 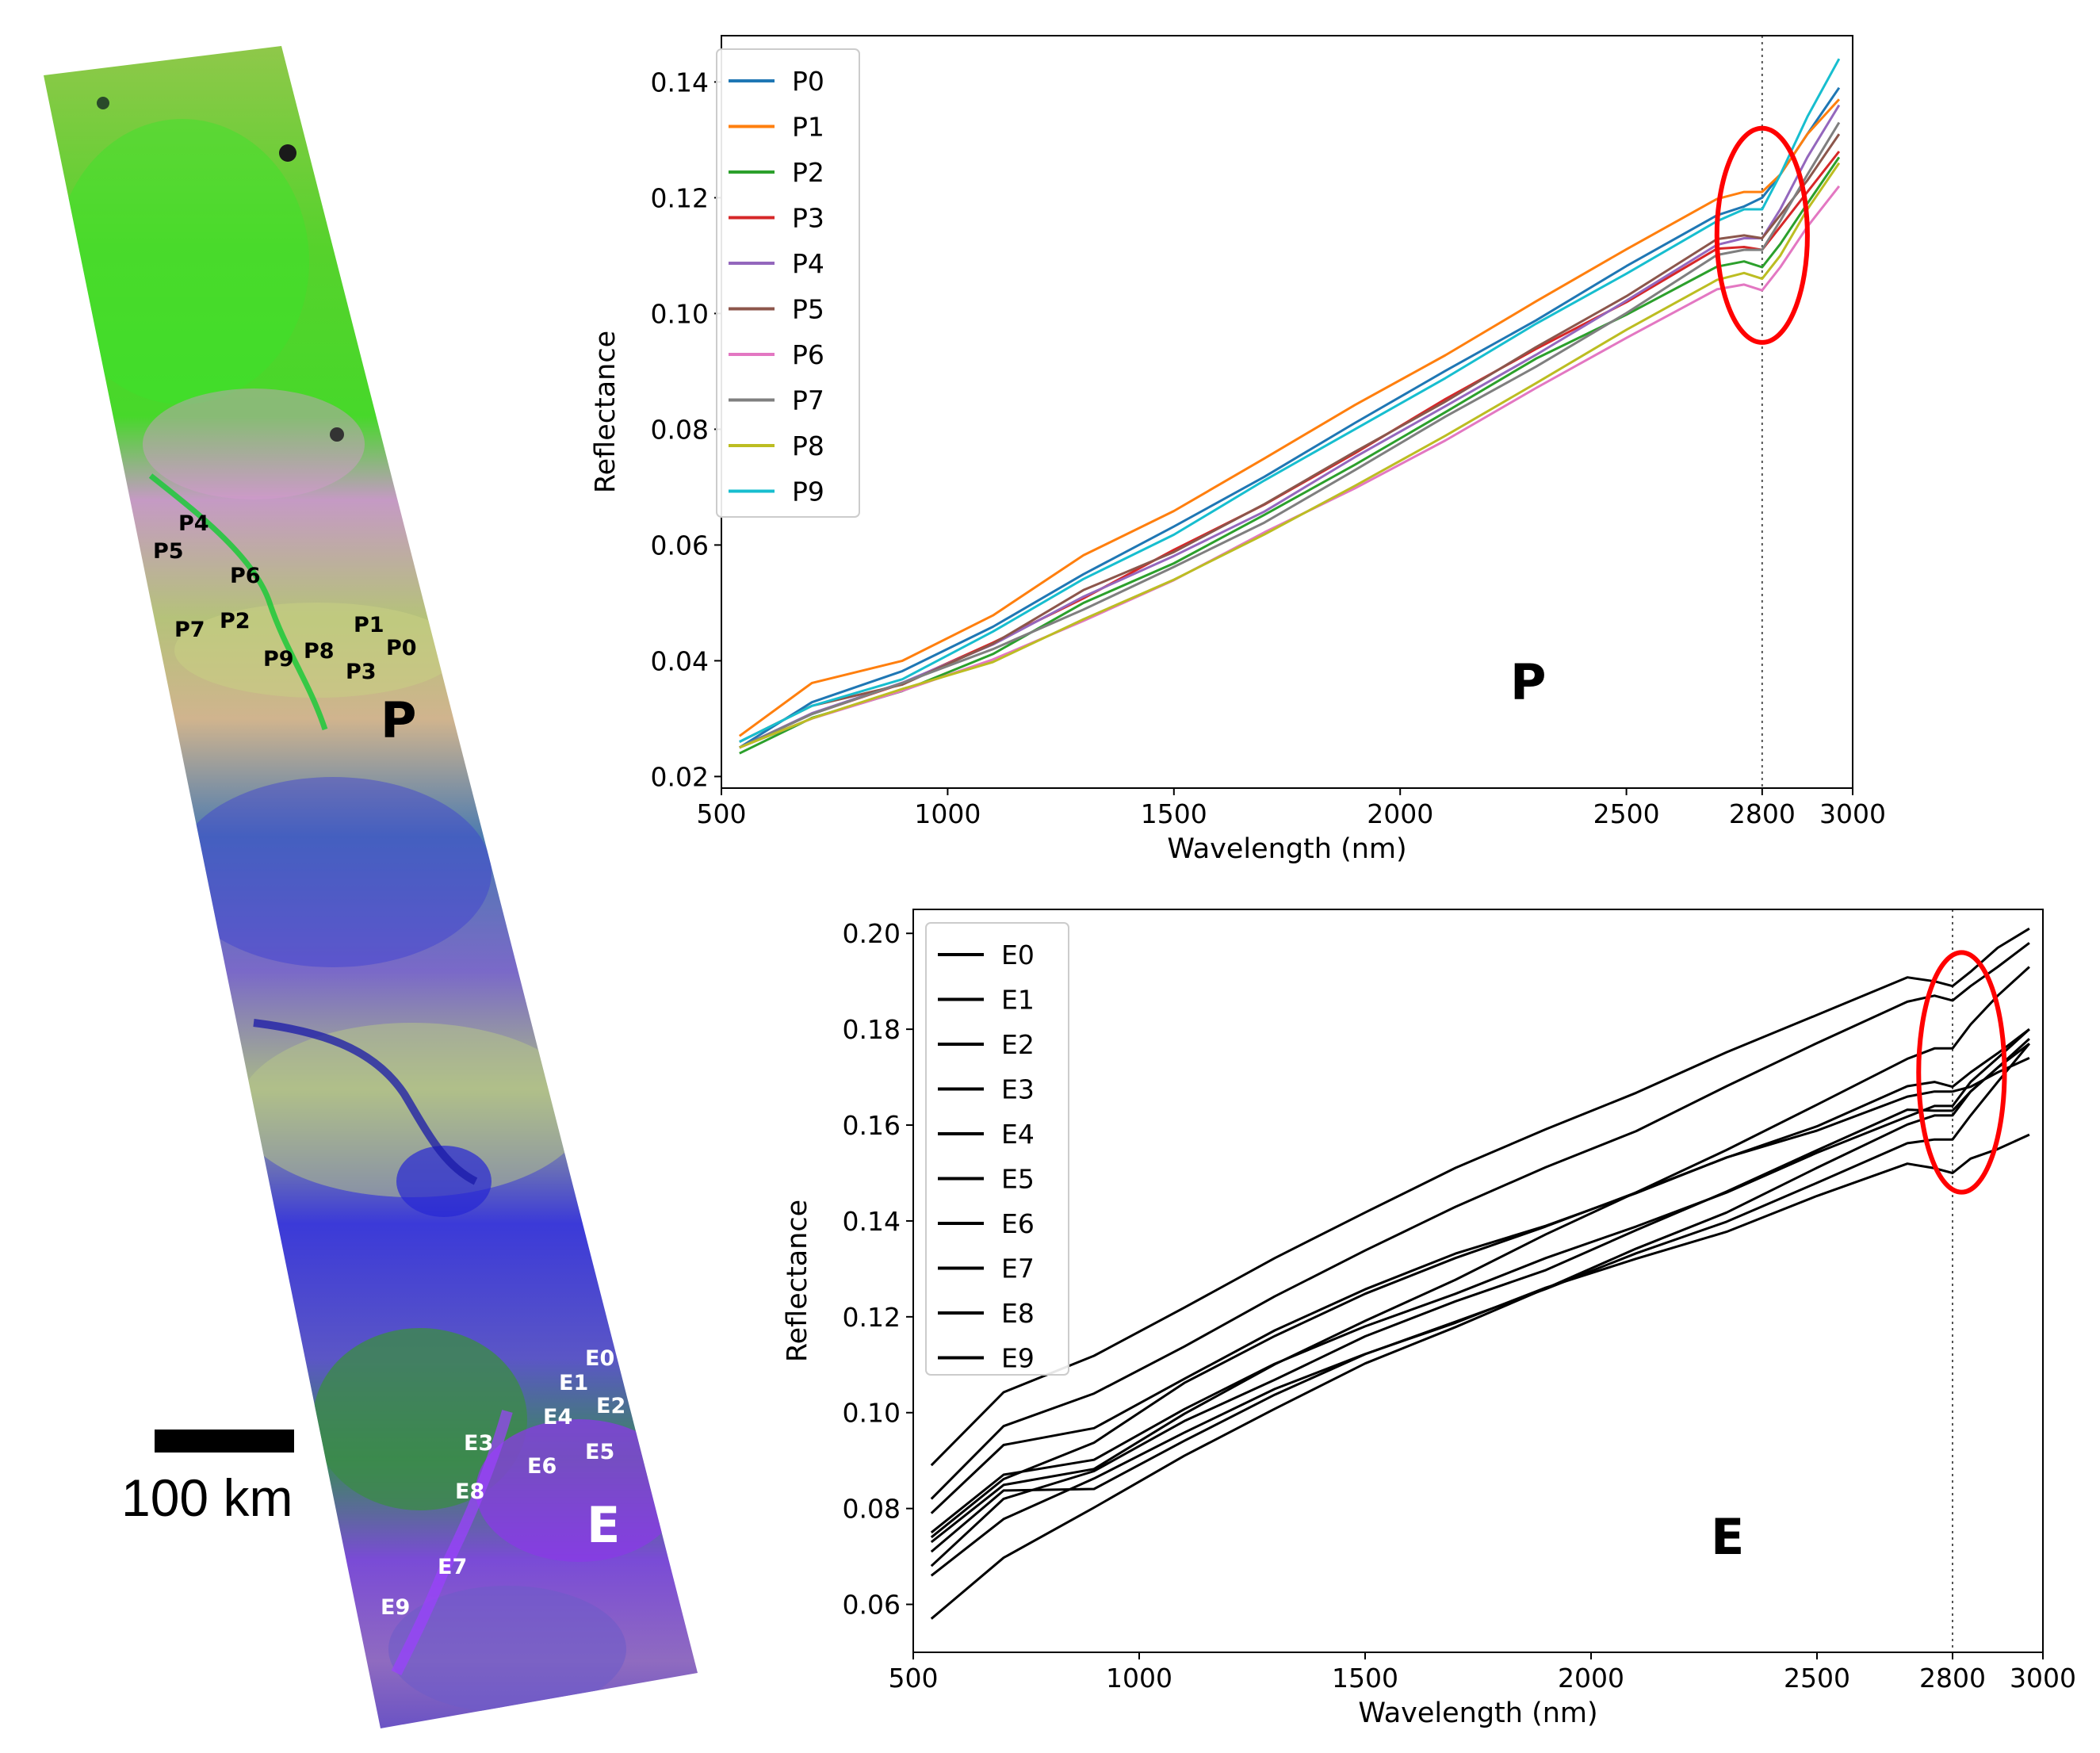 What do you see at coordinates (168, 551) in the screenshot?
I see `site-label: P5` at bounding box center [168, 551].